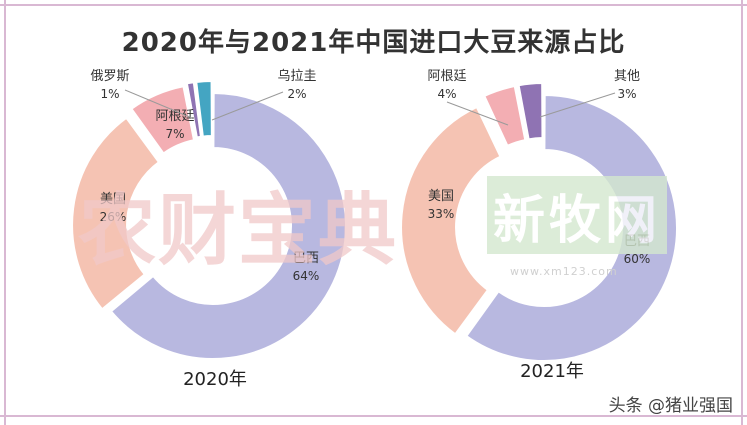  What do you see at coordinates (5, 212) in the screenshot?
I see `frame-left-line` at bounding box center [5, 212].